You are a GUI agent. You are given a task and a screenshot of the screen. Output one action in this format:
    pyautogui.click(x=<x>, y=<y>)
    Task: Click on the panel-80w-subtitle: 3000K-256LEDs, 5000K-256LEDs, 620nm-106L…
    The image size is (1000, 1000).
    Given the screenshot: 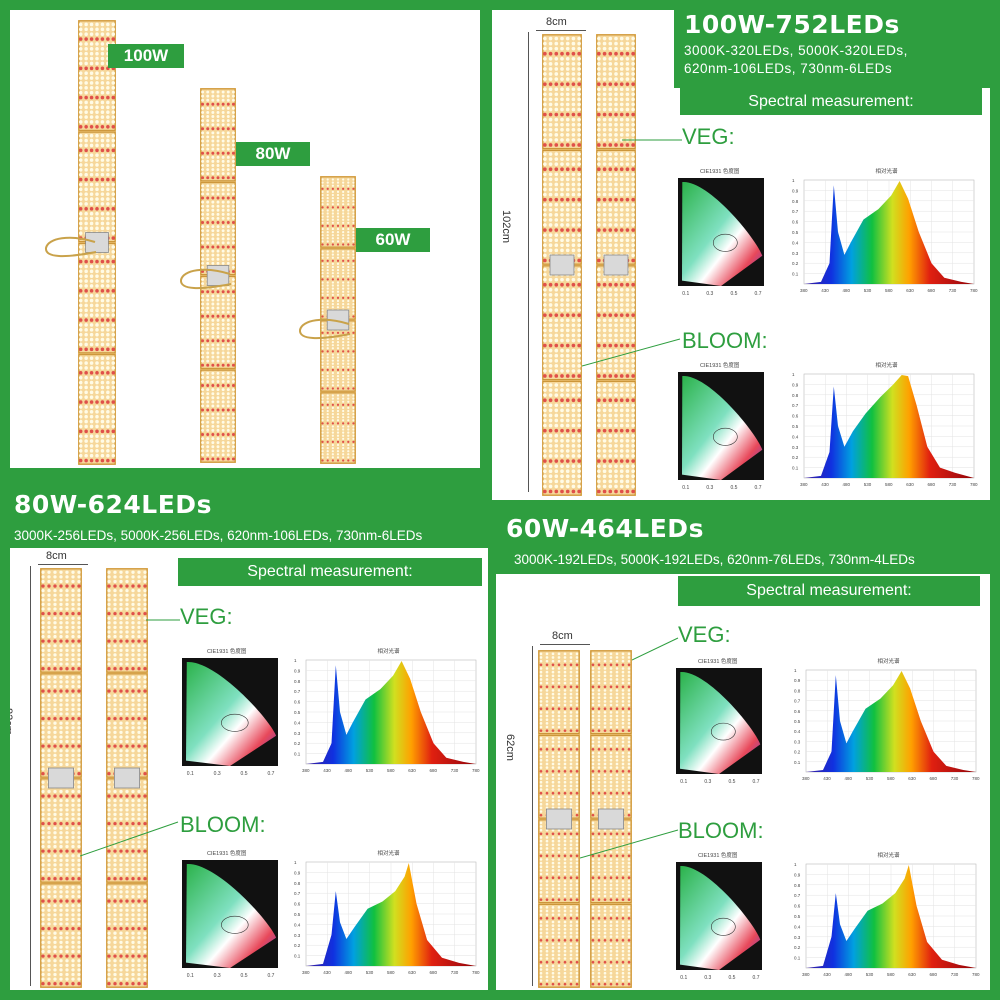 What is the action you would take?
    pyautogui.click(x=218, y=535)
    